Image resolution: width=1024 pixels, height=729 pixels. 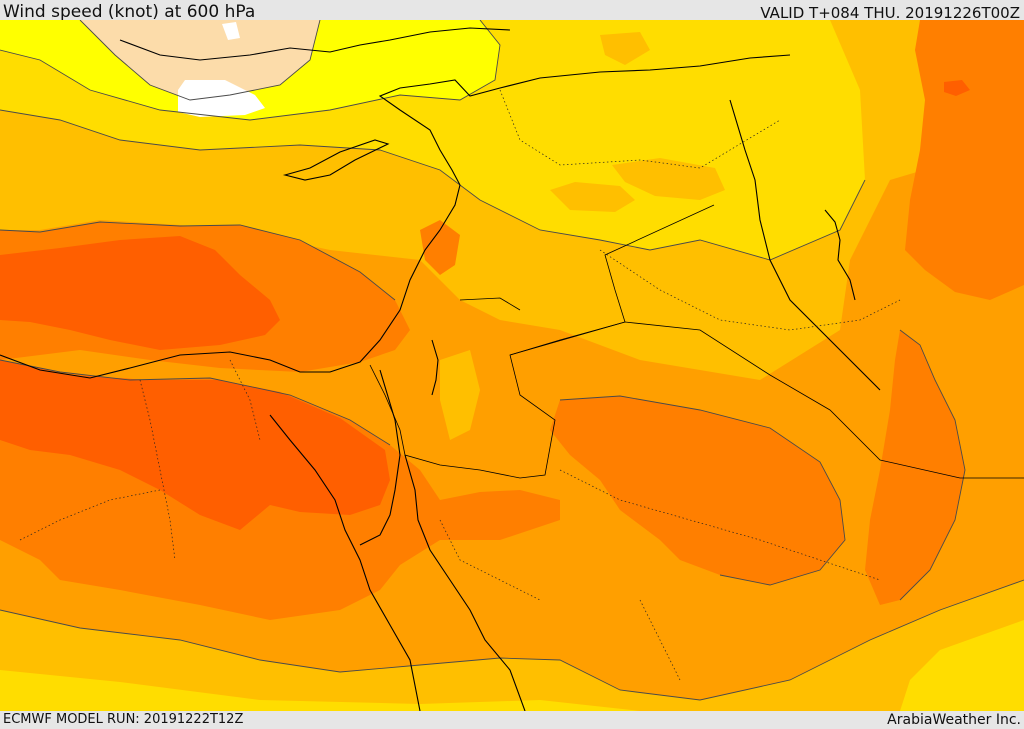 I want to click on wind-band-white, so click(x=221, y=98).